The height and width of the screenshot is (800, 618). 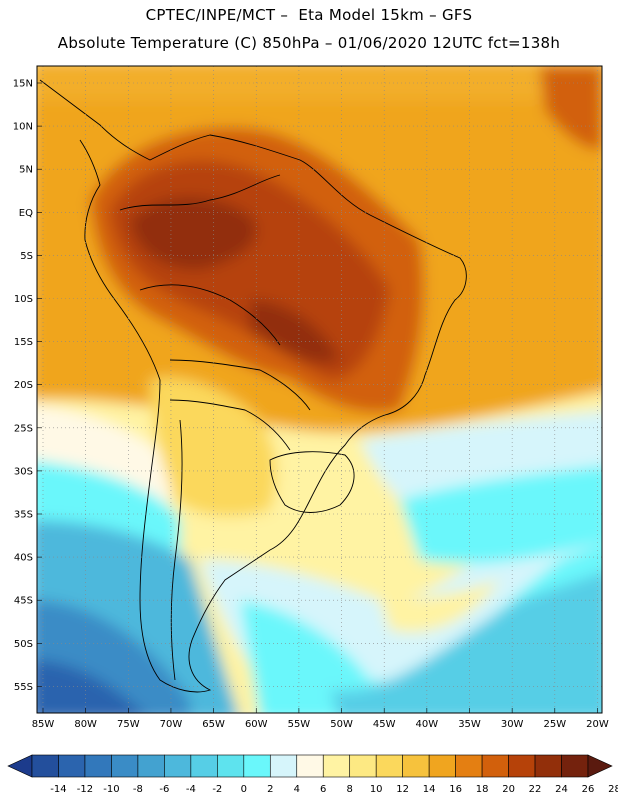 What do you see at coordinates (299, 724) in the screenshot?
I see `lon-label: 55W` at bounding box center [299, 724].